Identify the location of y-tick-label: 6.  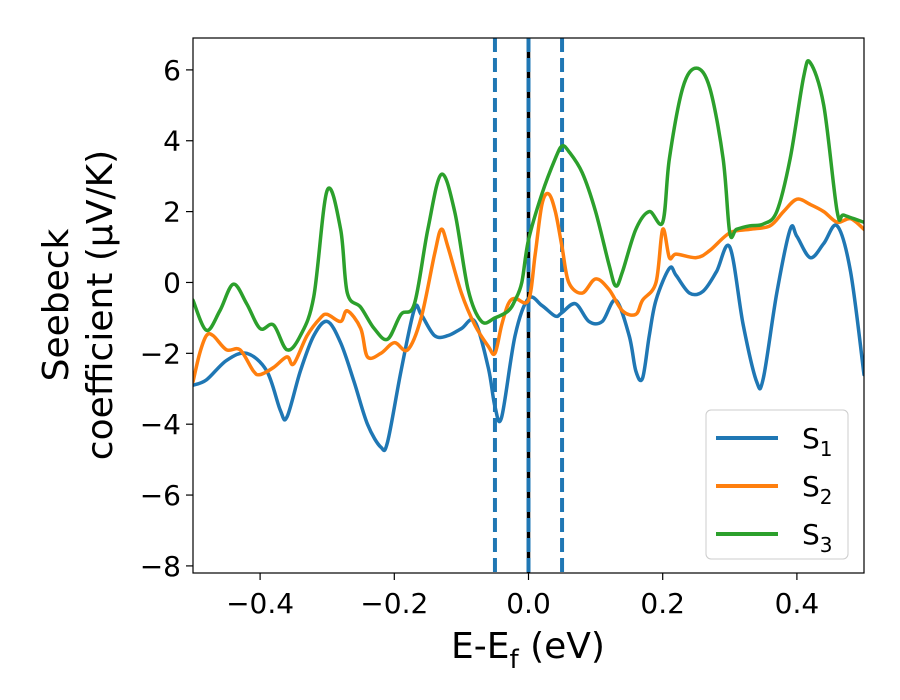
(172, 70).